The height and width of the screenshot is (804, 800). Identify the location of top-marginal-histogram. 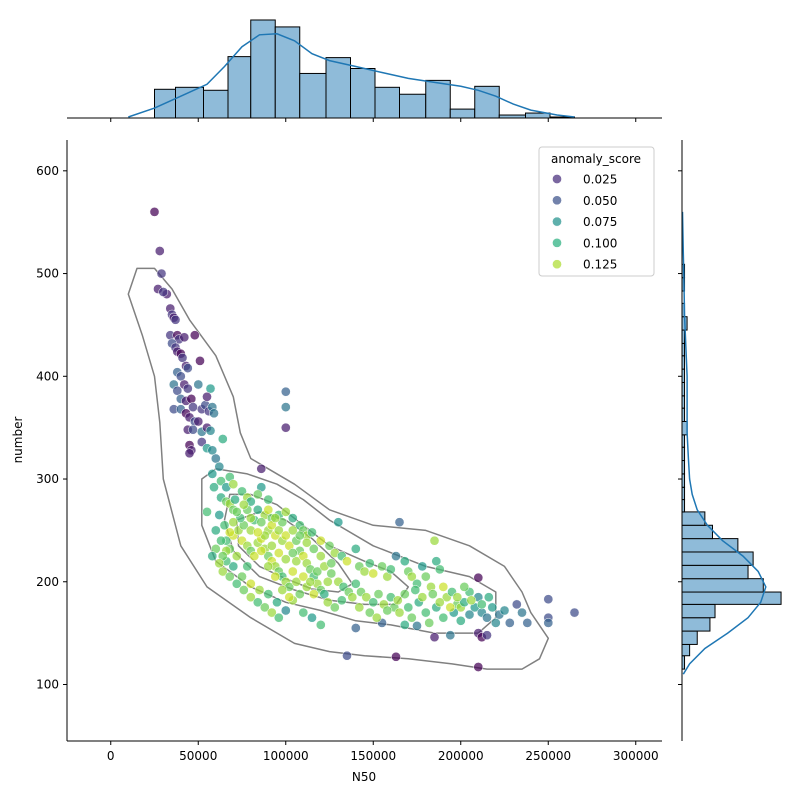
(364, 70).